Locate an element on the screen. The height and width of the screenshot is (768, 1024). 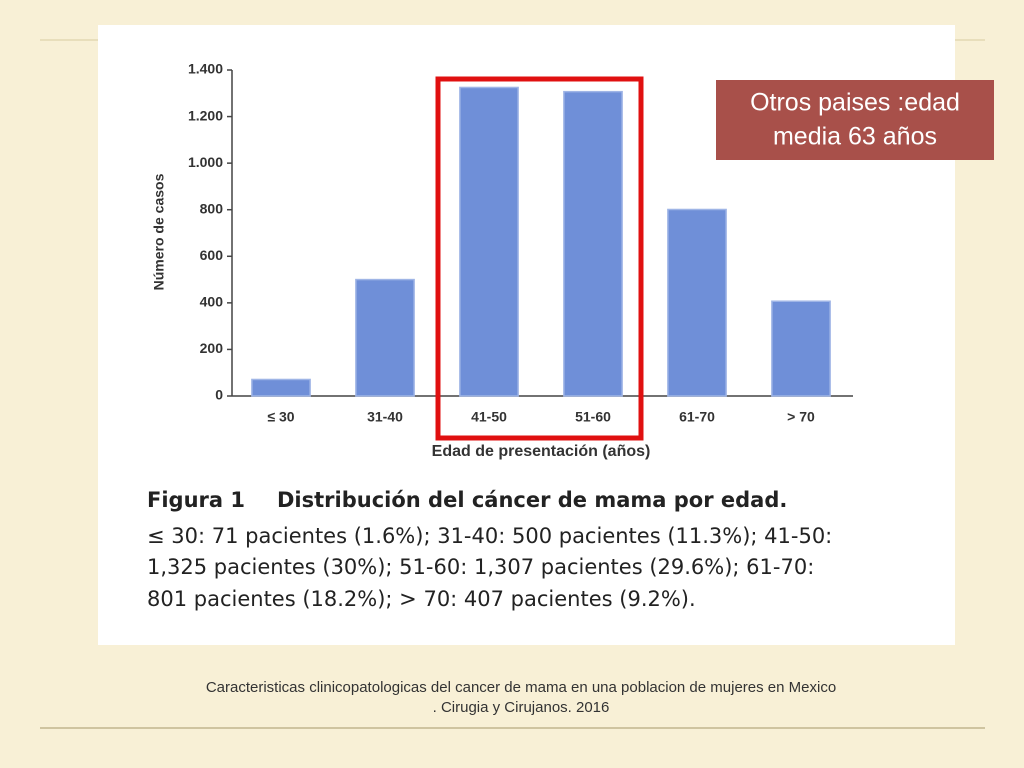
y-tick-label: 1.200 is located at coordinates (205, 115).